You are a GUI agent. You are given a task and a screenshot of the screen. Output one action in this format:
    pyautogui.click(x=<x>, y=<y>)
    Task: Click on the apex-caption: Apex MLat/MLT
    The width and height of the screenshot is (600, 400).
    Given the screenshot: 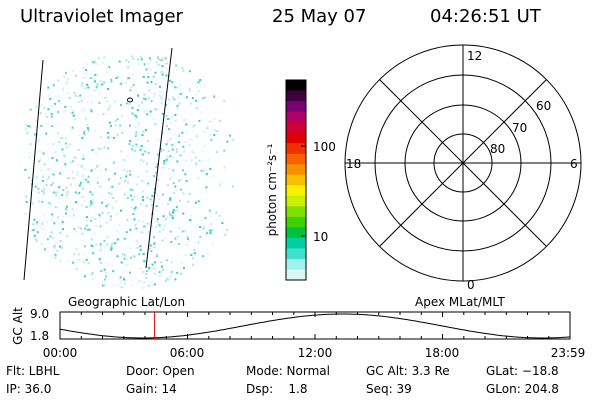 What is the action you would take?
    pyautogui.click(x=460, y=302)
    